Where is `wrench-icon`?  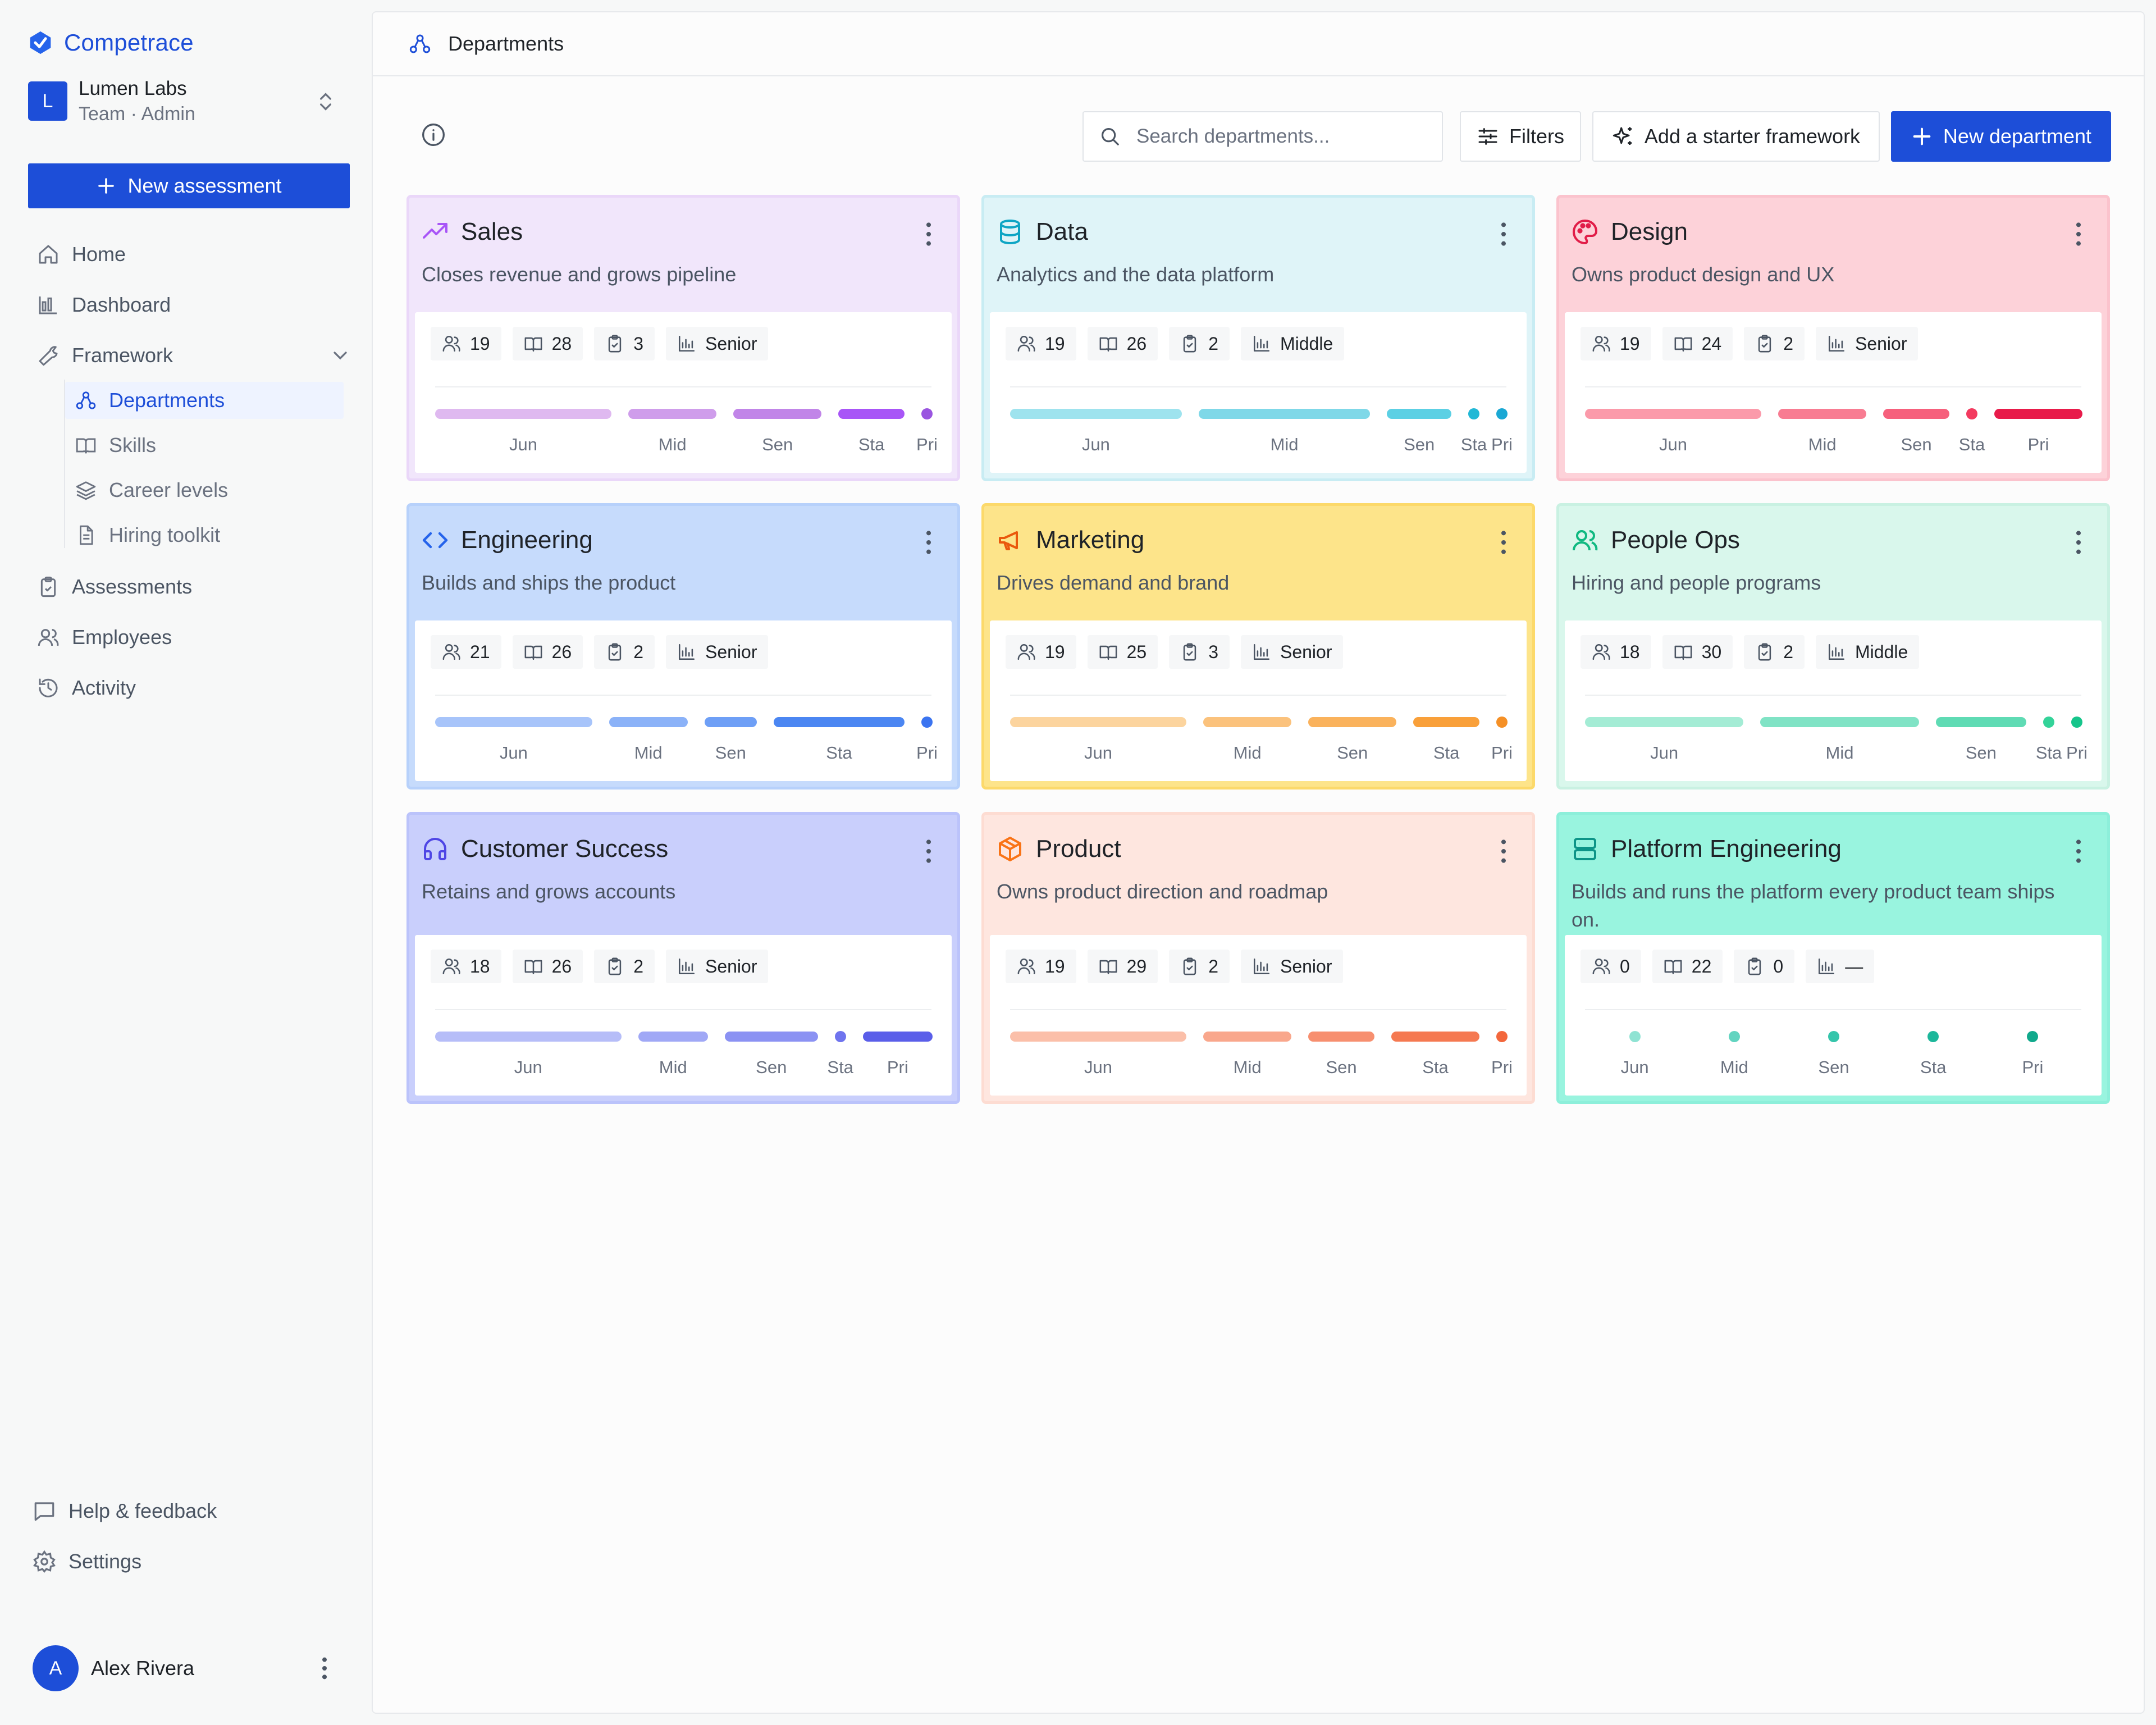
wrench-icon is located at coordinates (48, 356).